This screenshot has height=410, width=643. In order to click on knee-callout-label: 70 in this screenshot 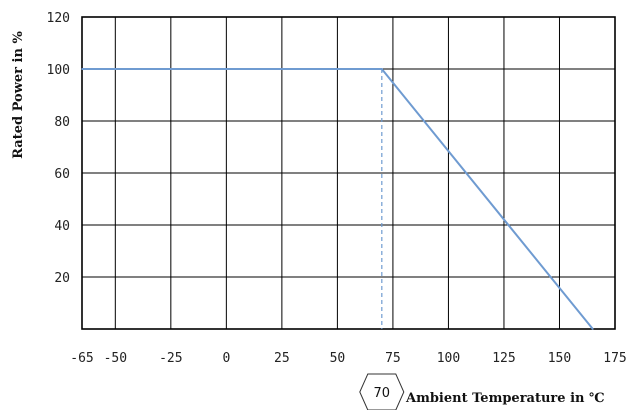, I will do `click(382, 393)`.